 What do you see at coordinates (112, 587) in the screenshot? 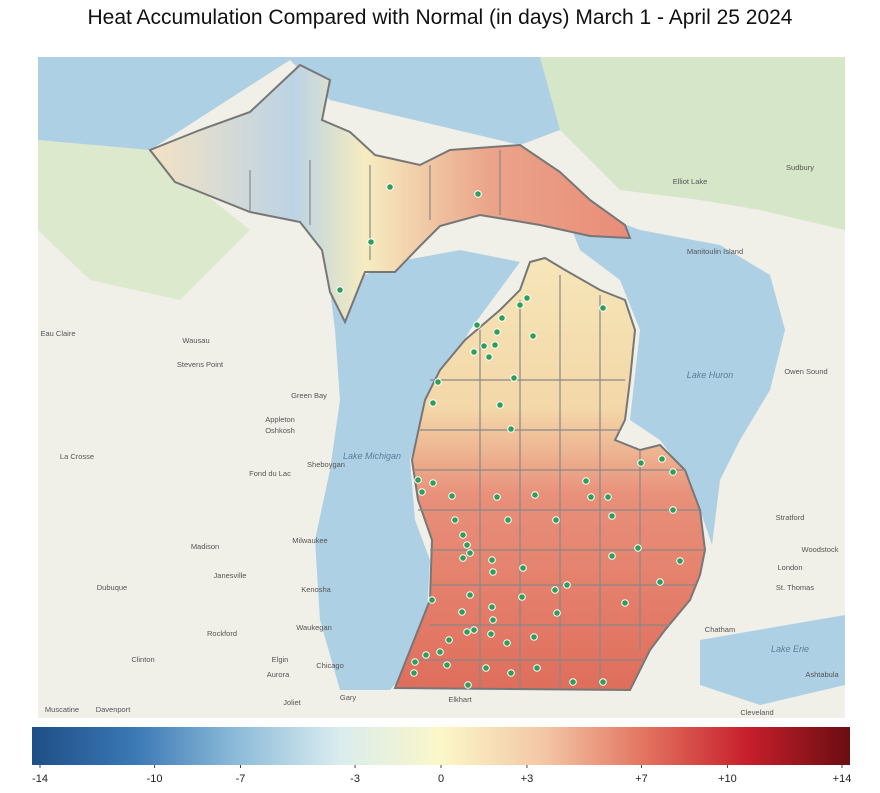
I see `place-label: Dubuque` at bounding box center [112, 587].